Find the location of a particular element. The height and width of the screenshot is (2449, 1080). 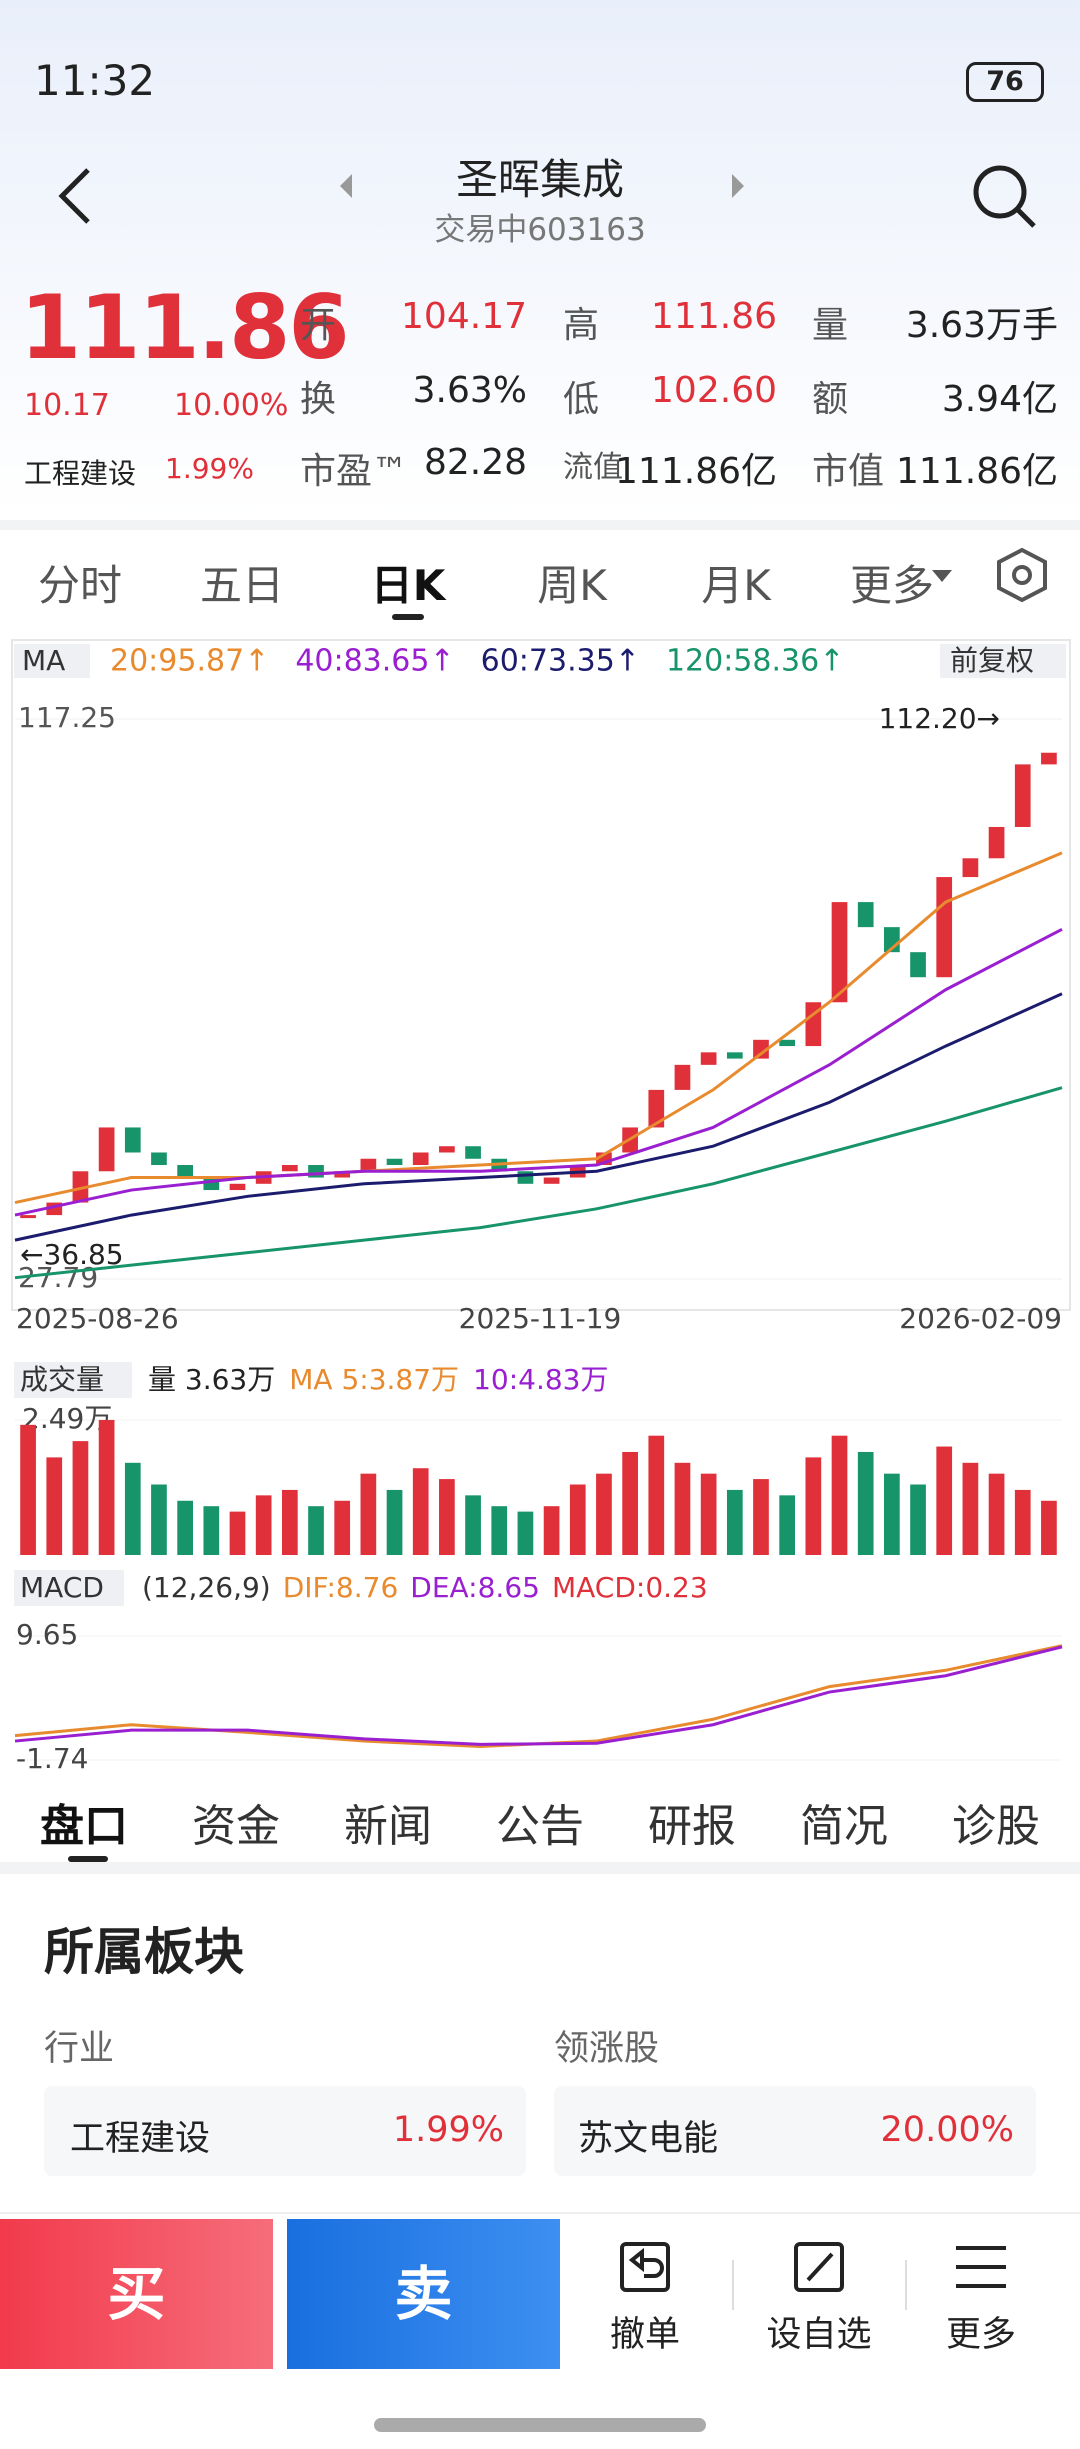

x-tick-label: 2025-11-19 is located at coordinates (540, 1318).